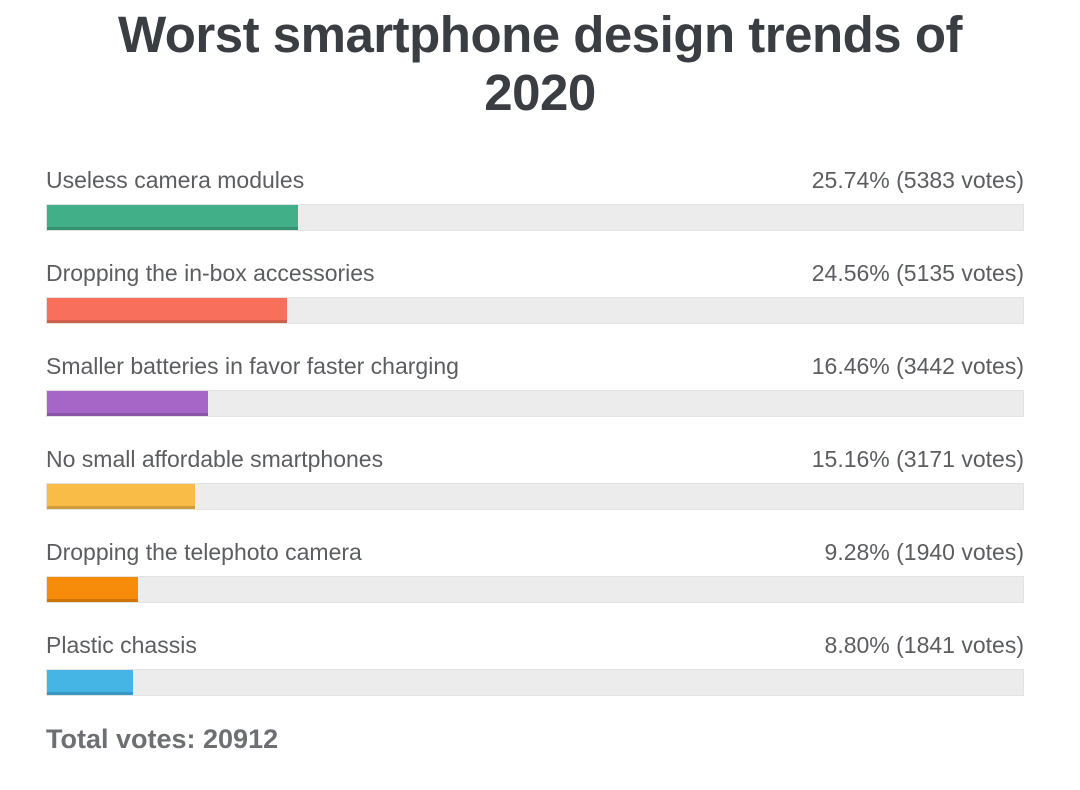  I want to click on poll-option-label: No small affordable smartphones, so click(215, 459).